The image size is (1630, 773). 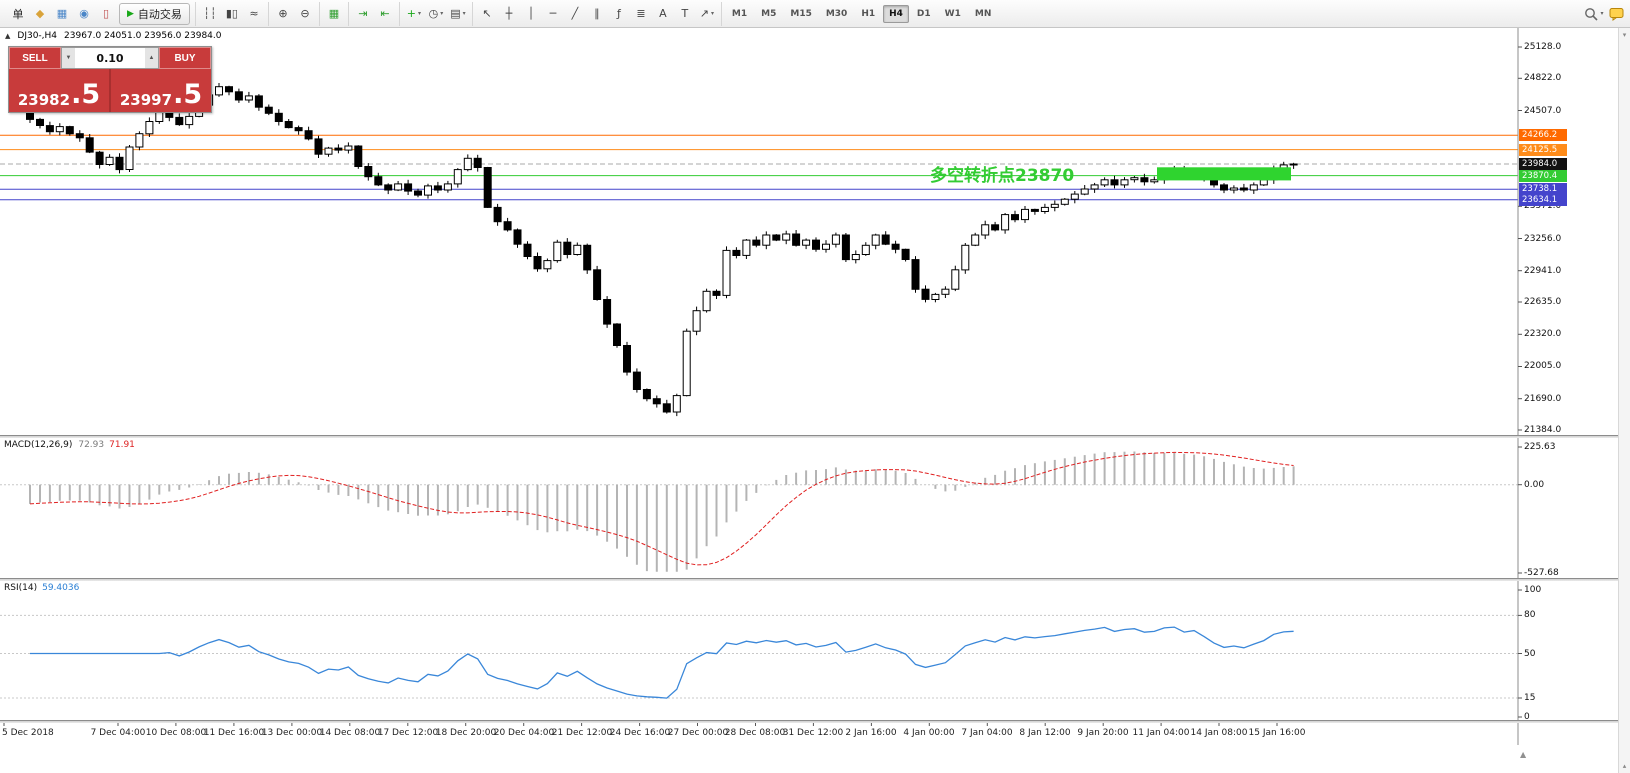 What do you see at coordinates (739, 13) in the screenshot?
I see `timeframe-button-m1: M1` at bounding box center [739, 13].